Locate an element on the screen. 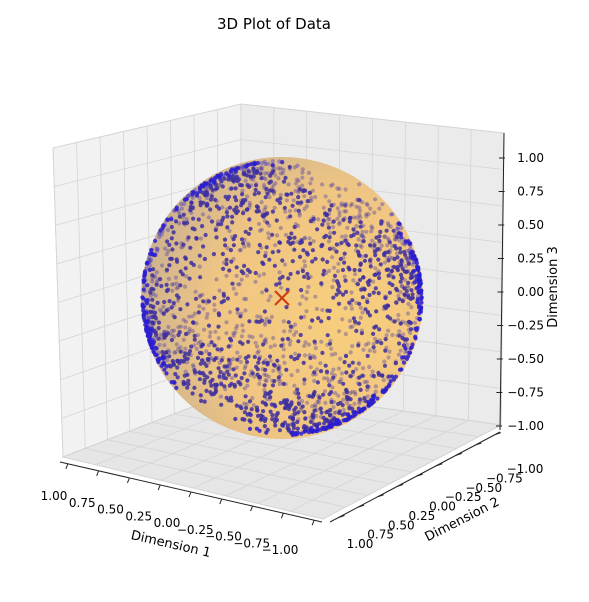 This screenshot has width=589, height=602. z-tick-label: −0.75 is located at coordinates (525, 393).